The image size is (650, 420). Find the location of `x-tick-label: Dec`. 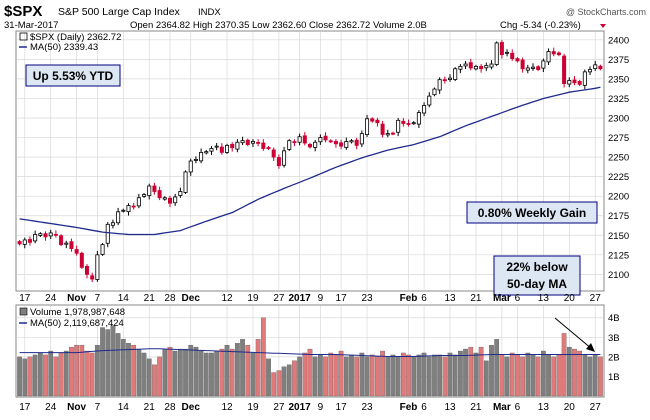

x-tick-label: Dec is located at coordinates (191, 298).